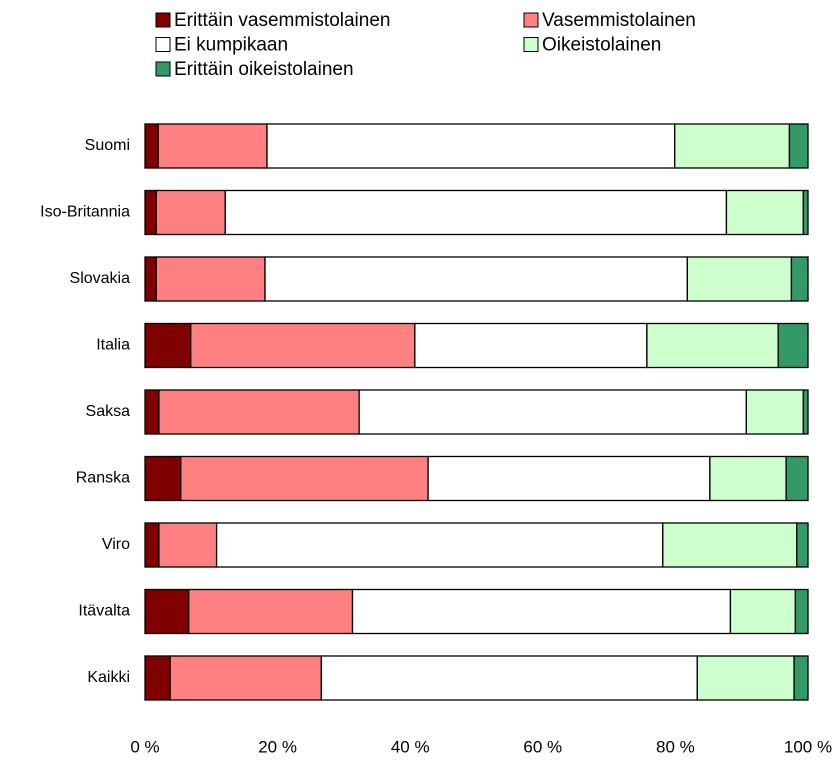 This screenshot has height=760, width=839. Describe the element at coordinates (108, 411) in the screenshot. I see `y-tick-label: Saksa` at that location.